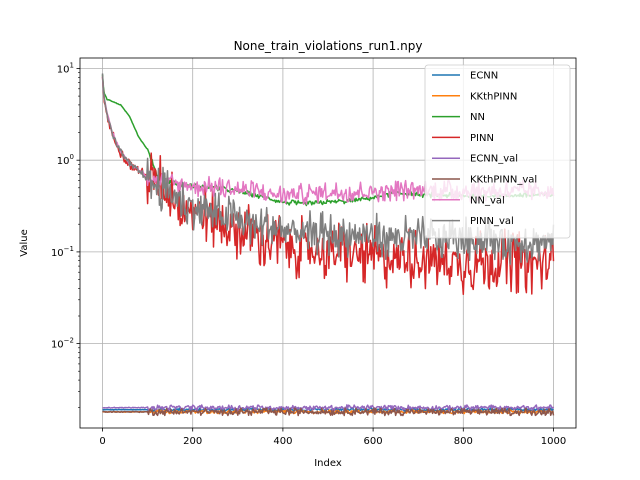 The width and height of the screenshot is (640, 480). I want to click on legend-label: NN_val, so click(487, 200).